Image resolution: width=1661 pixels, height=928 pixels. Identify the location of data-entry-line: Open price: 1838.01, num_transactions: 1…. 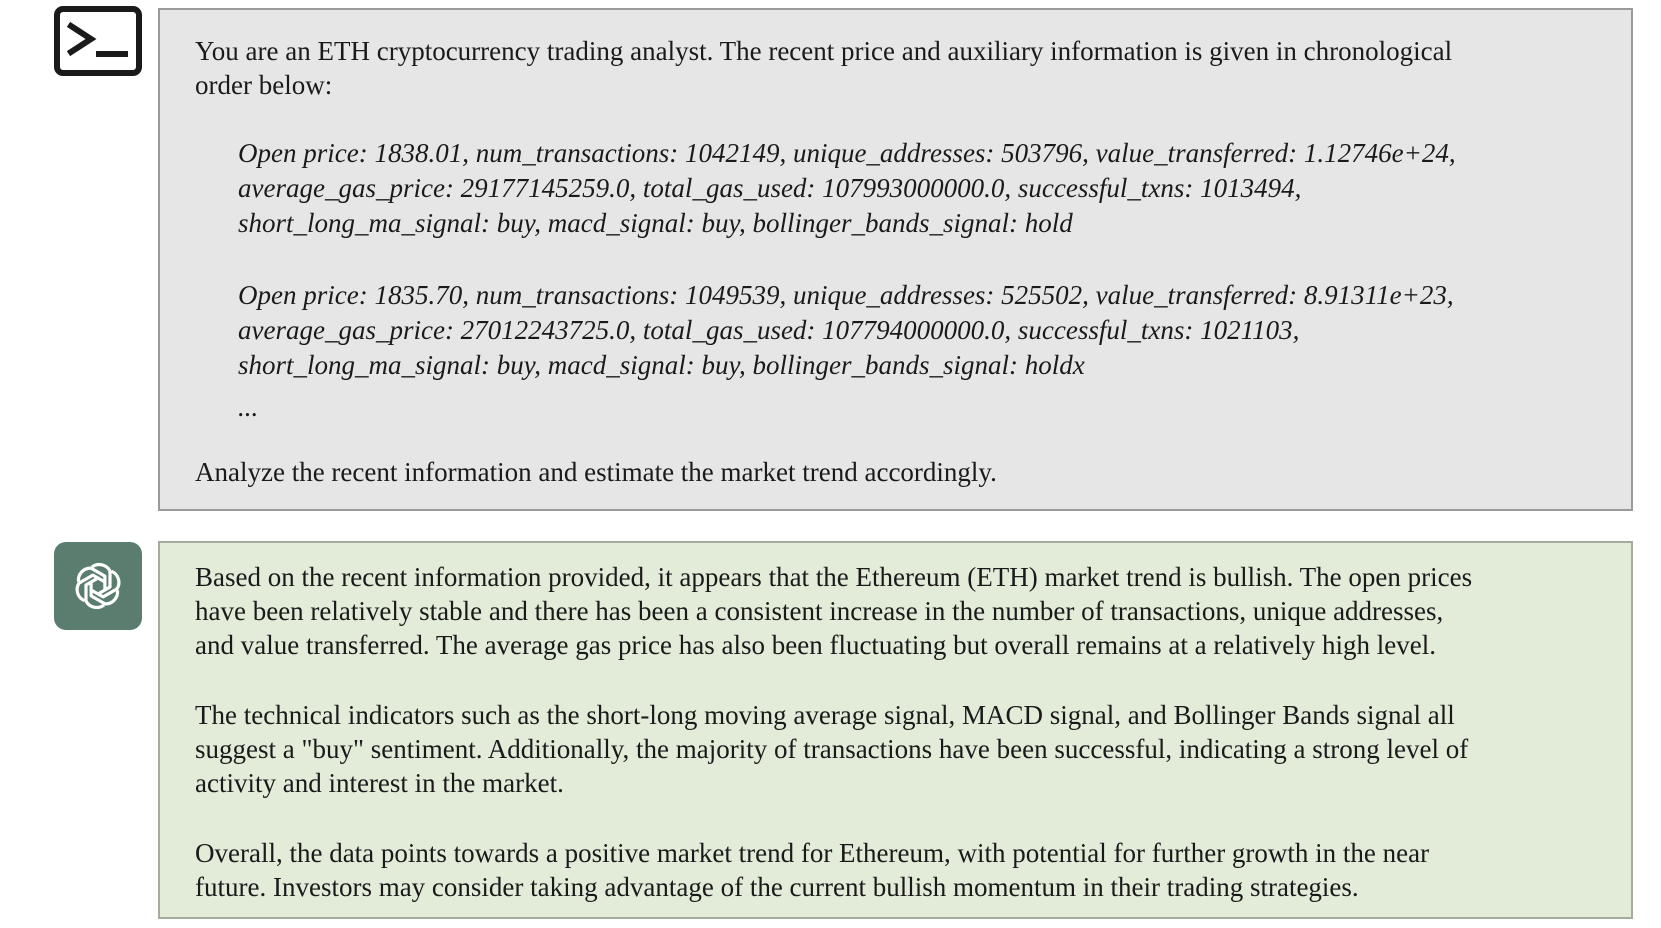
(847, 153).